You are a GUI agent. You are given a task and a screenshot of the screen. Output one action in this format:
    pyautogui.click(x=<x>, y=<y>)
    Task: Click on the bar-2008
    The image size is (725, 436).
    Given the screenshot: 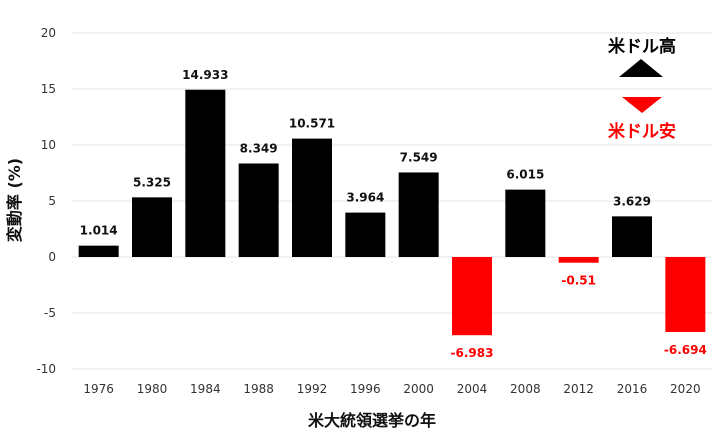 What is the action you would take?
    pyautogui.click(x=525, y=223)
    